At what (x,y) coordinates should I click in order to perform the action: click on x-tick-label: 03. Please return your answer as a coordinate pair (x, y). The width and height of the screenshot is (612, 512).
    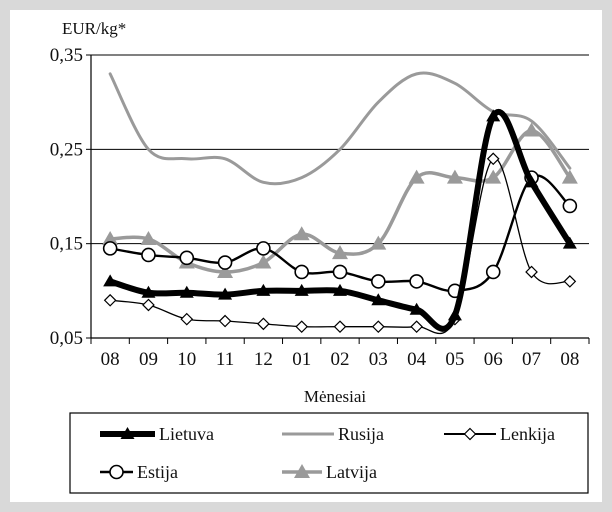
    Looking at the image, I should click on (378, 359).